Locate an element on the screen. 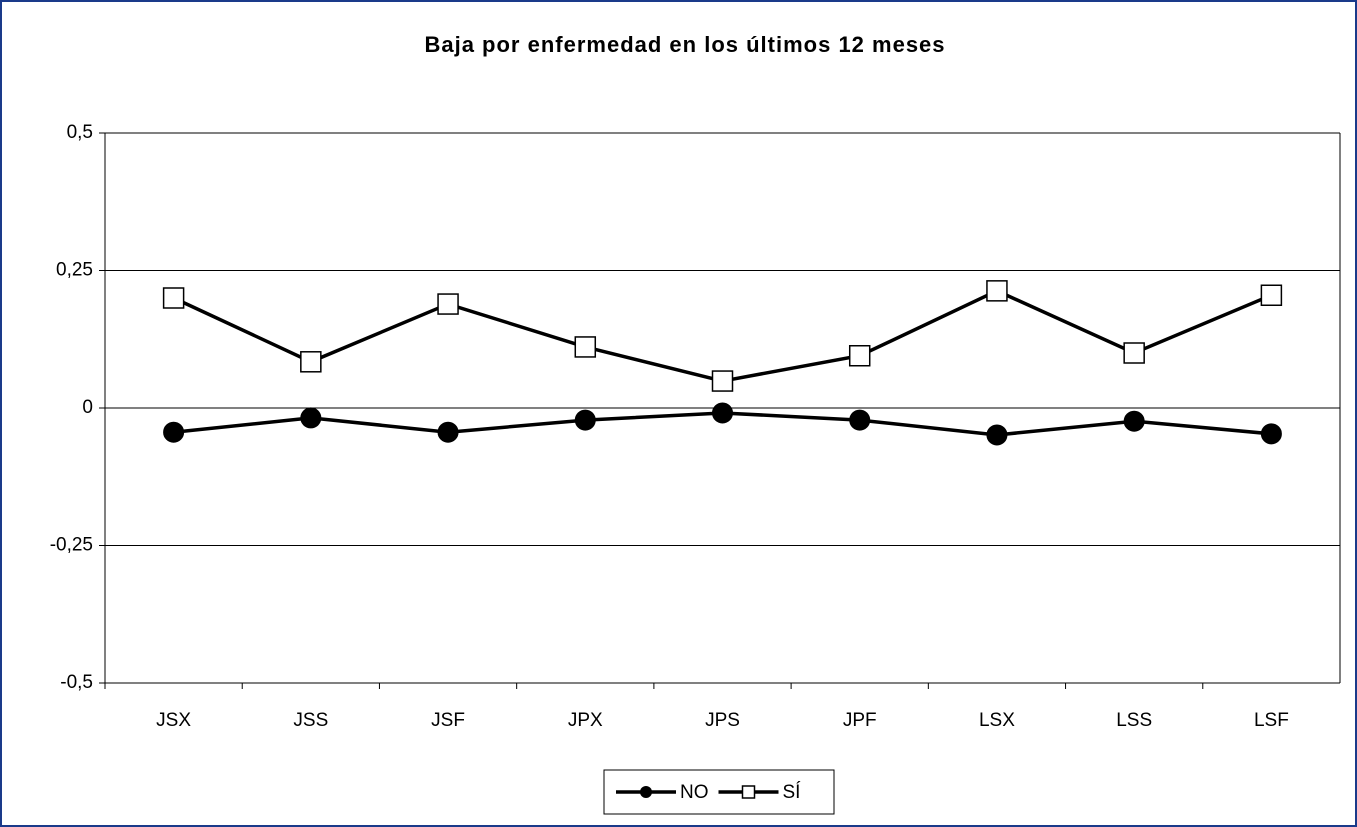 The image size is (1357, 827). x-tick-label: LSS is located at coordinates (1134, 720).